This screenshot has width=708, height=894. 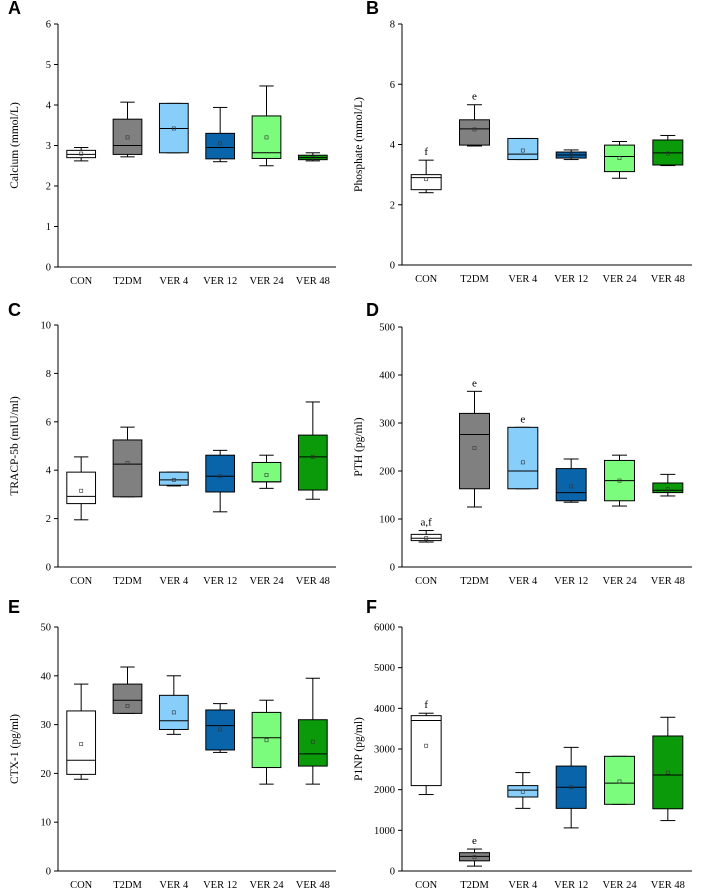 I want to click on x-tick-label-b-t2dm: T2DM, so click(x=474, y=279).